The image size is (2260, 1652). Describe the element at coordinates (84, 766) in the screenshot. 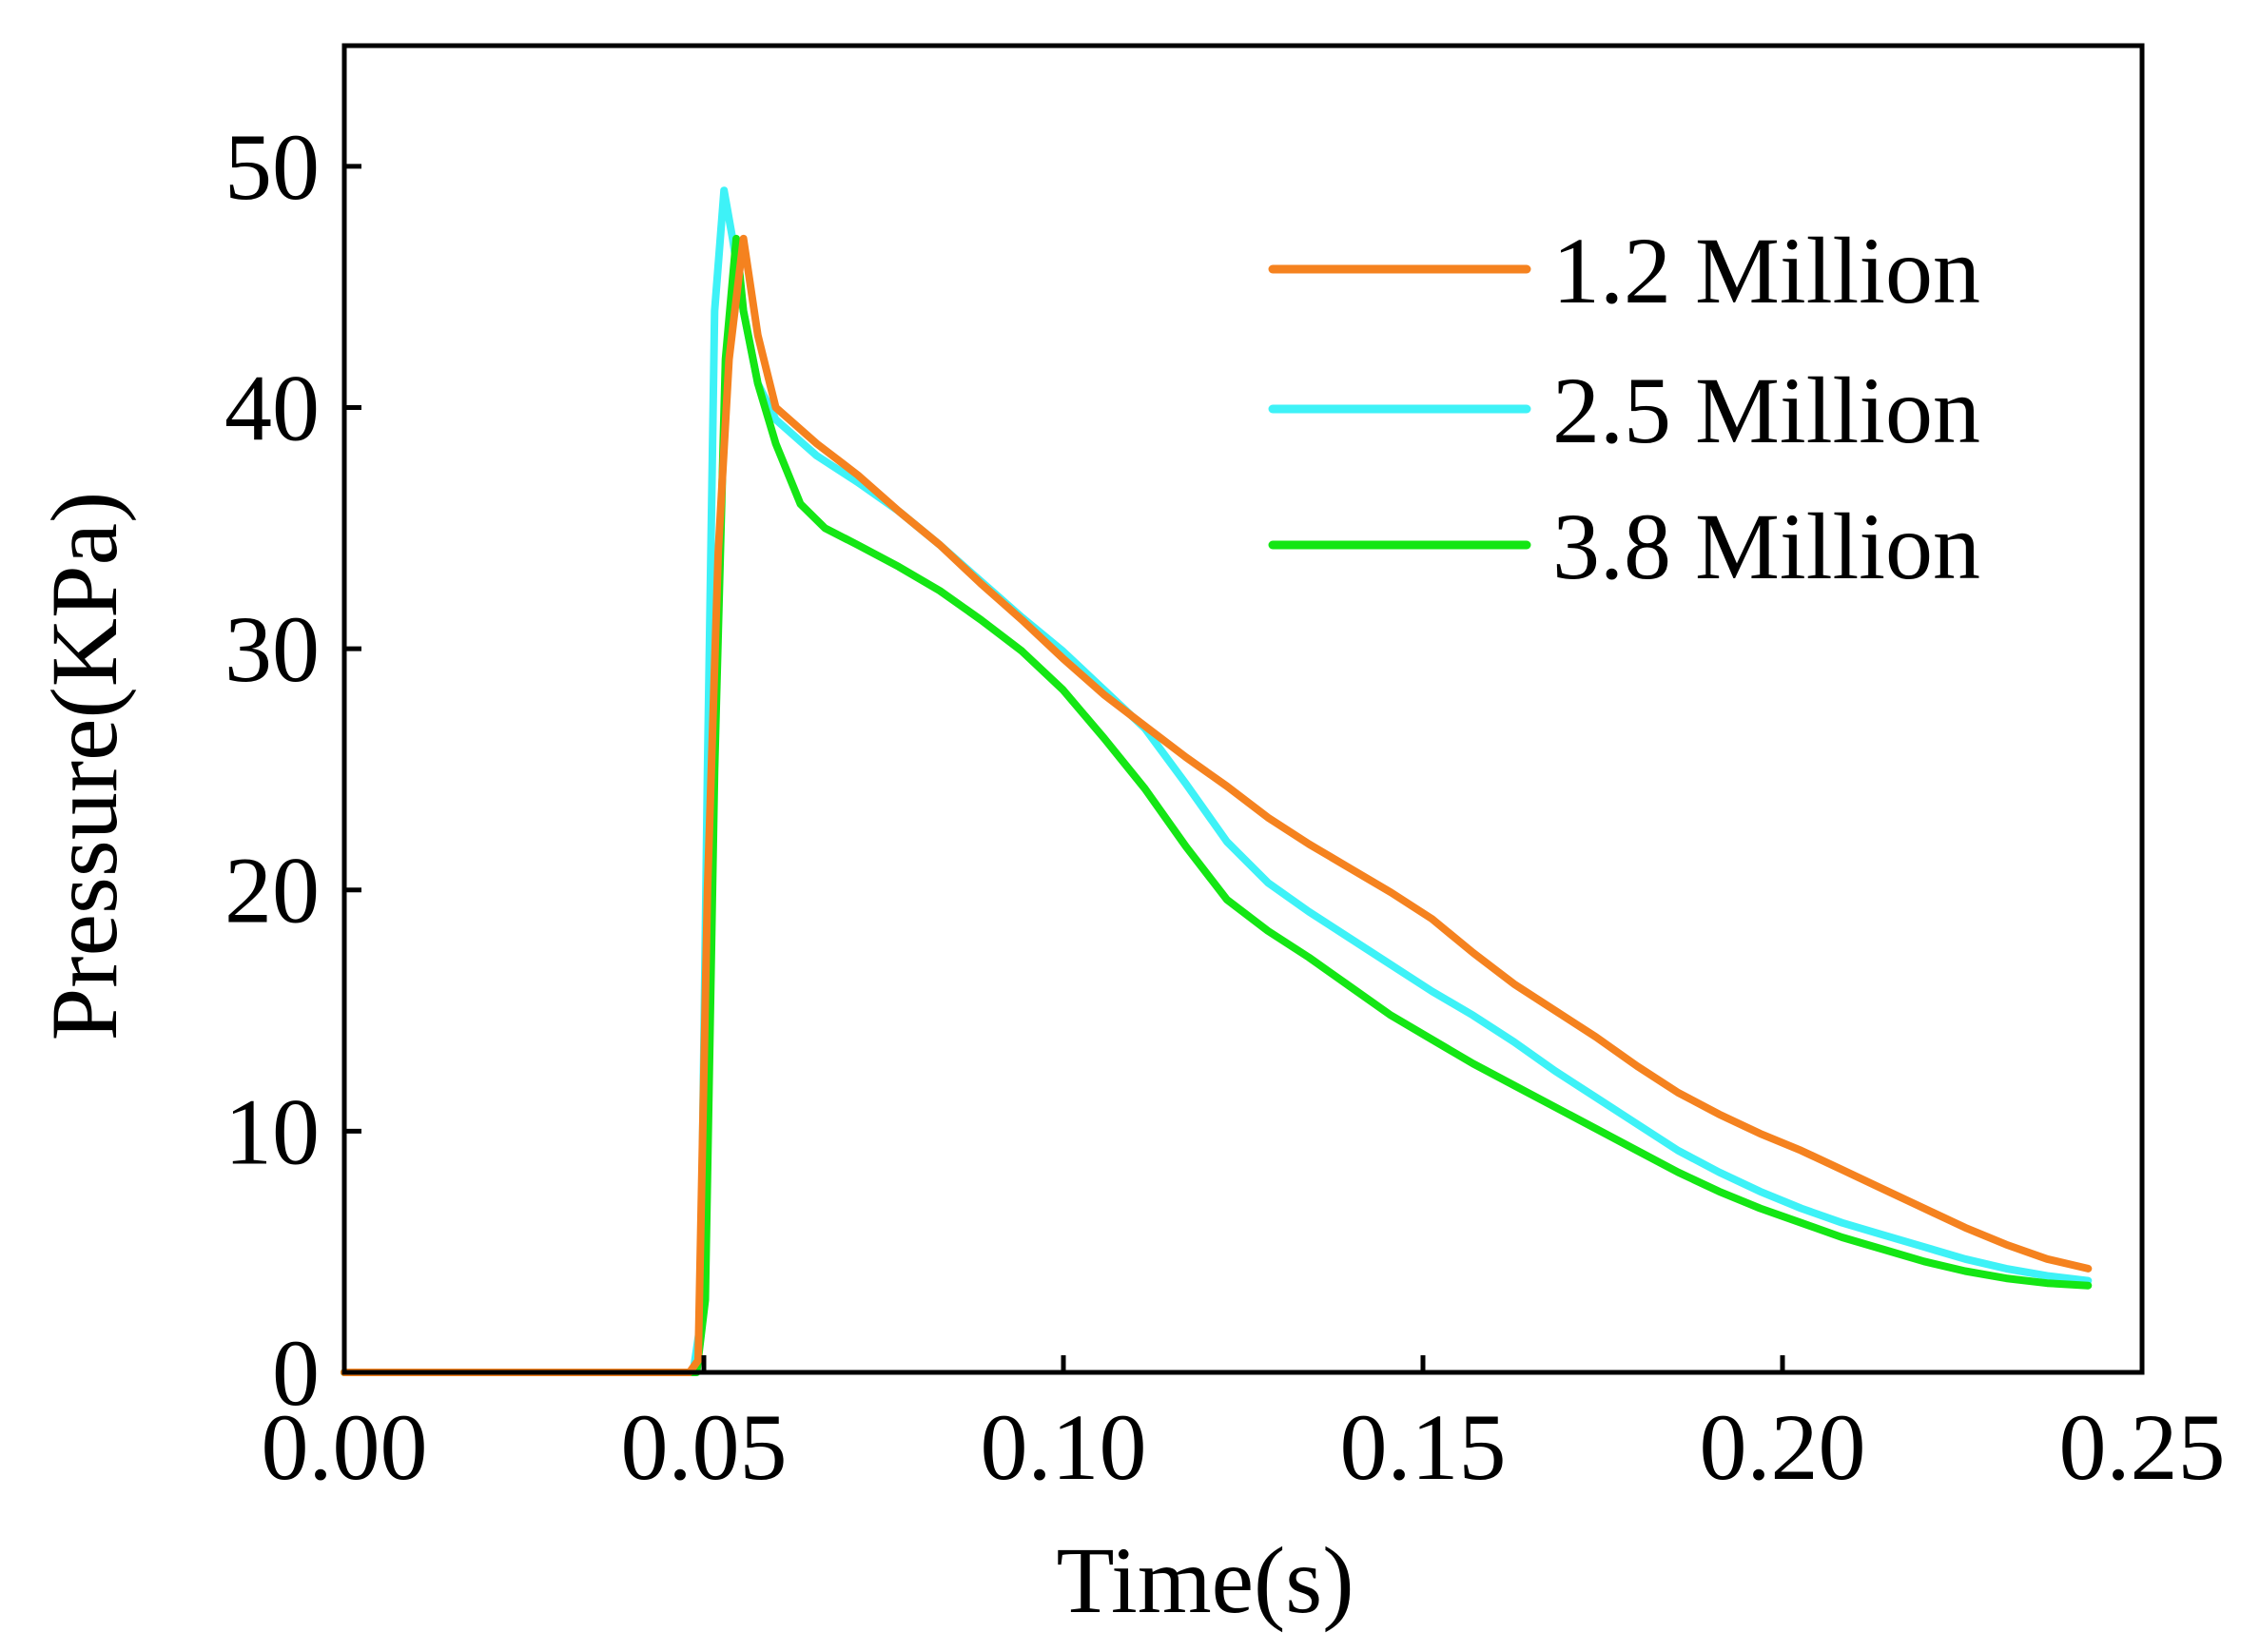

I see `y-axis-title: Pressure(KPa)` at that location.